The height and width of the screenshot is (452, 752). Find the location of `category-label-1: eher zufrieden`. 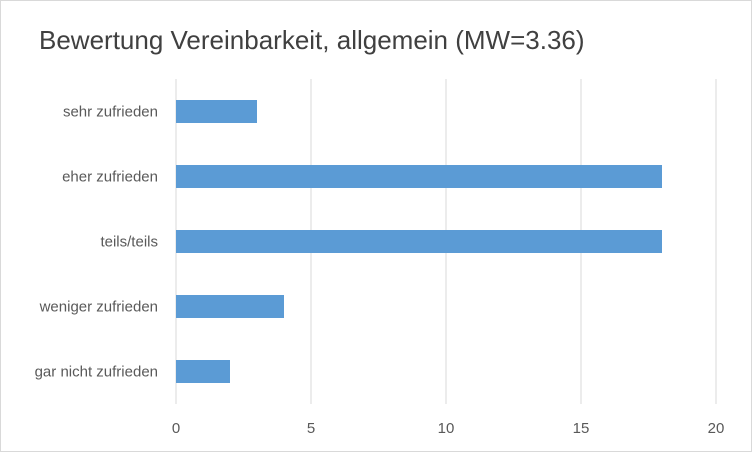

category-label-1: eher zufrieden is located at coordinates (110, 177).